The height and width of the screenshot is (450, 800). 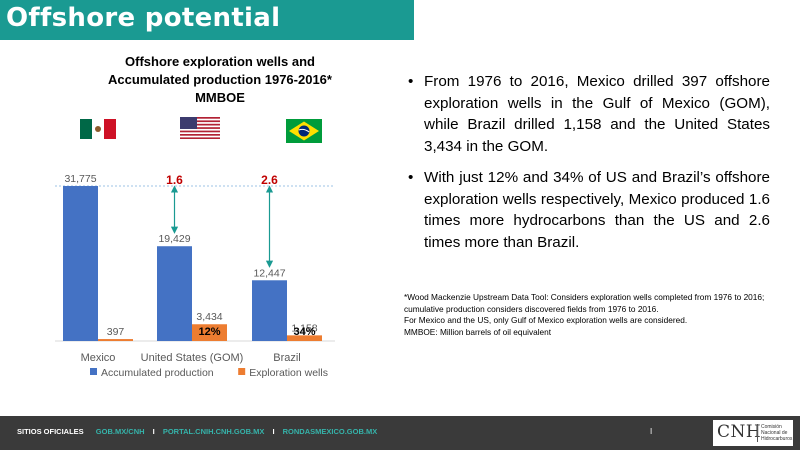 What do you see at coordinates (50, 431) in the screenshot?
I see `footer-label: SITIOS OFICIALES` at bounding box center [50, 431].